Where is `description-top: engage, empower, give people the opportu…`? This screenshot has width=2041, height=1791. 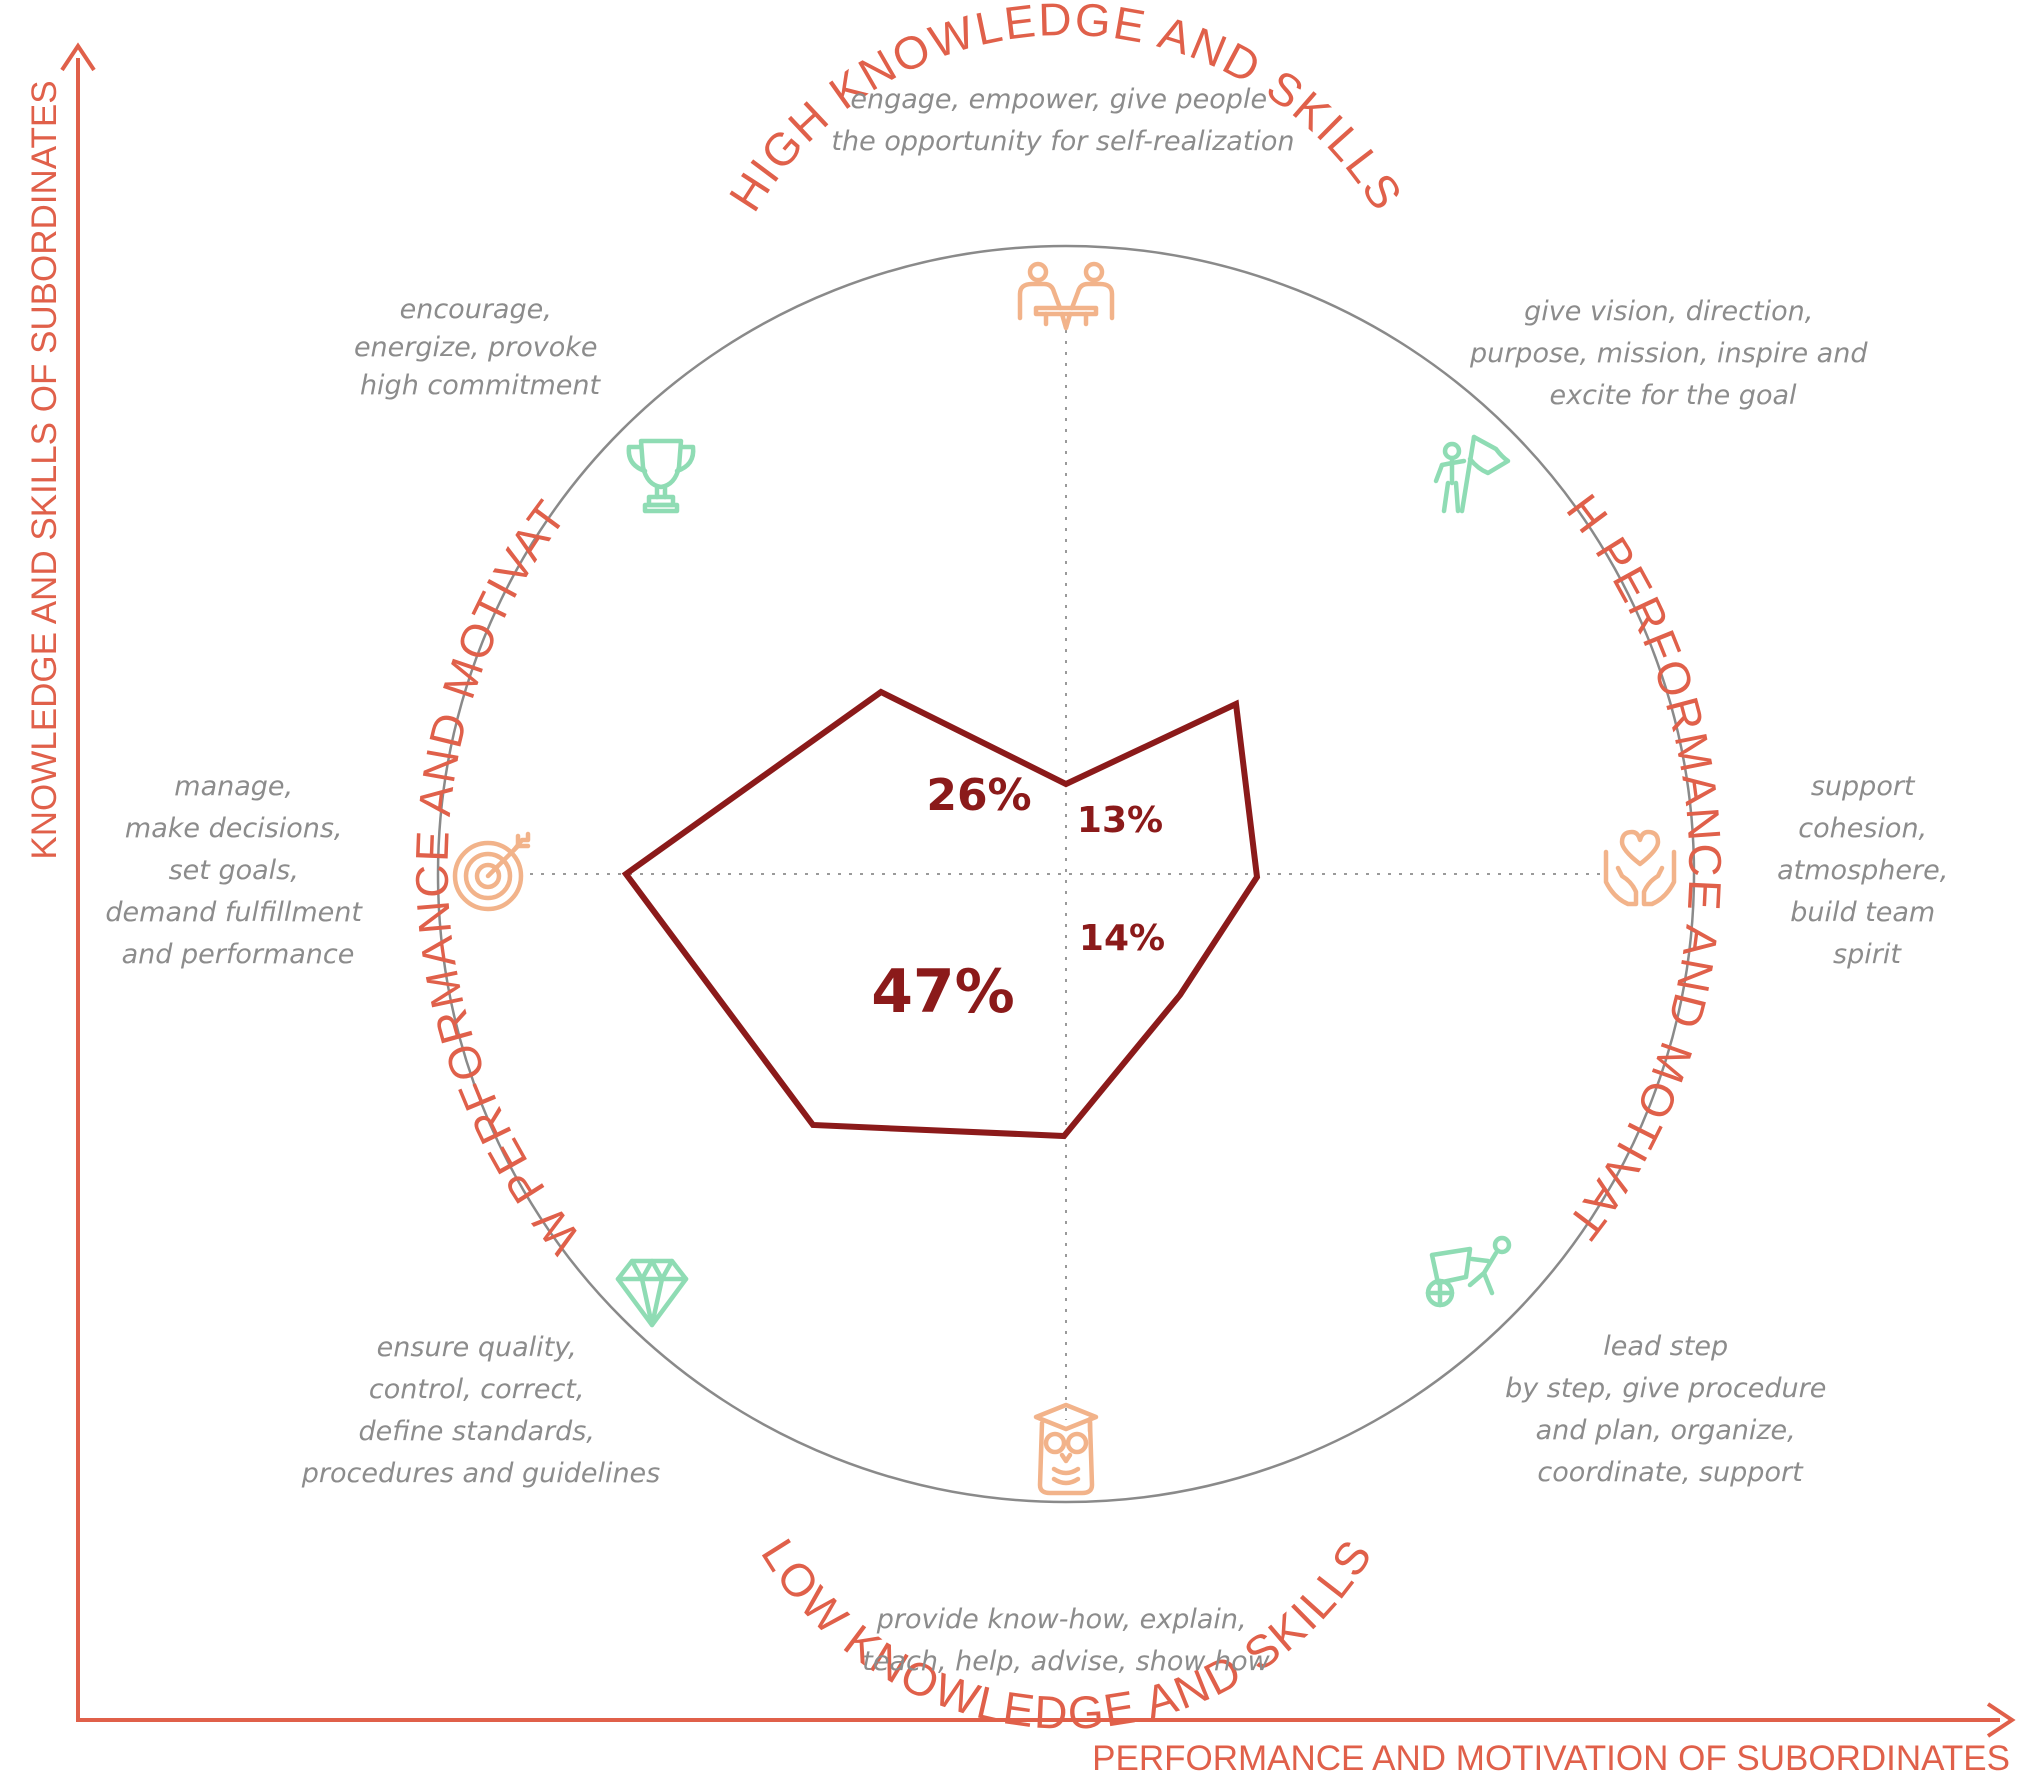 description-top: engage, empower, give people the opportu… is located at coordinates (1062, 120).